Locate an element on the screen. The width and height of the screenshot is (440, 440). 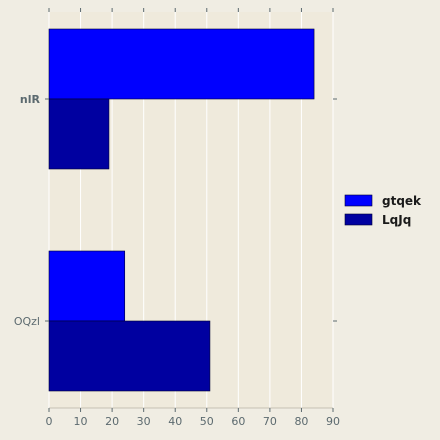
x-tick-label: 30 is located at coordinates (144, 421).